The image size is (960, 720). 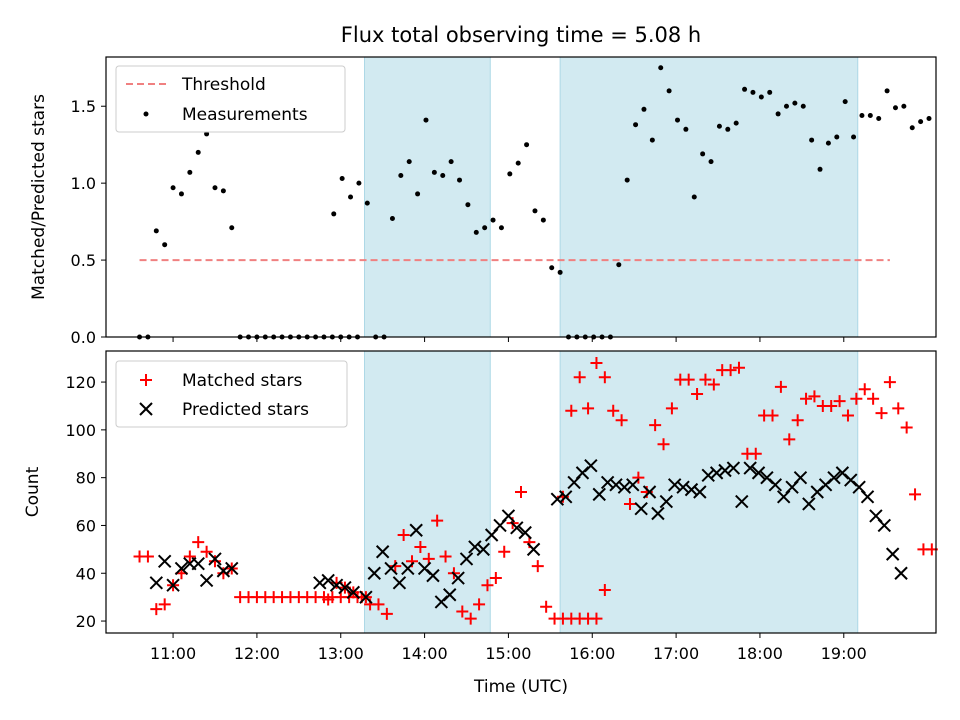 What do you see at coordinates (520, 687) in the screenshot?
I see `x-axis-label: Time (UTC)` at bounding box center [520, 687].